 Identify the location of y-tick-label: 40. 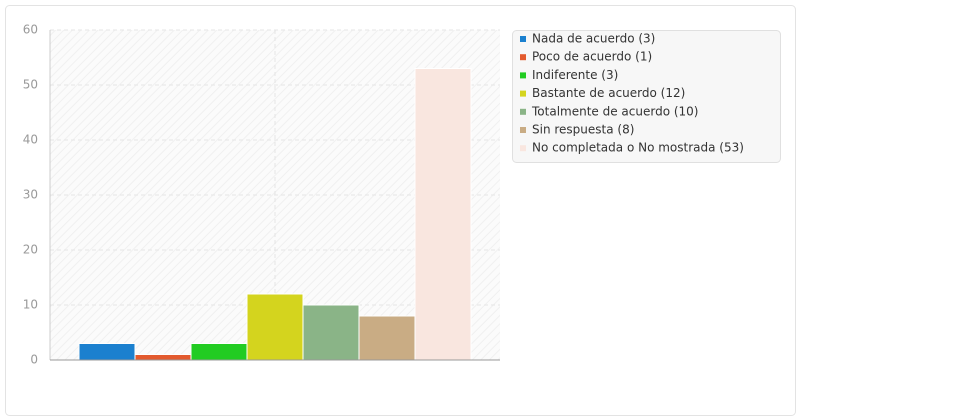
(30, 140).